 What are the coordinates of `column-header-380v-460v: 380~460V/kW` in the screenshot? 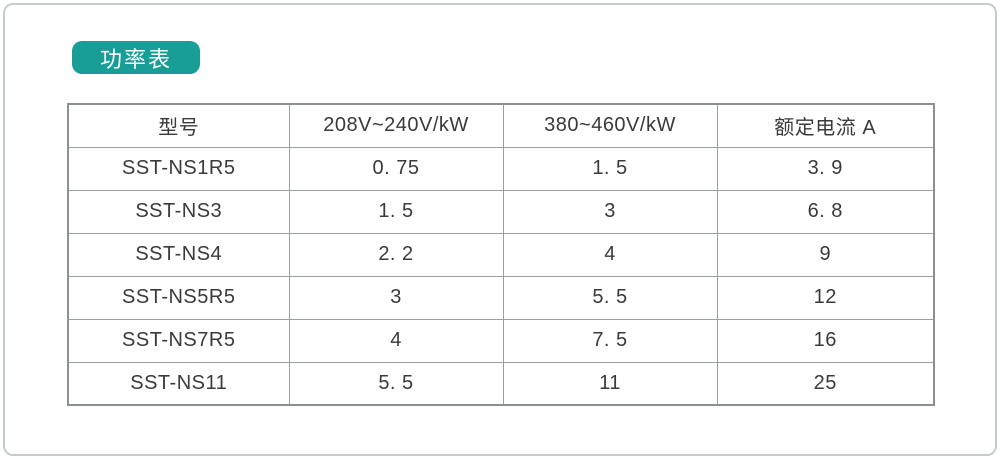 It's located at (610, 125).